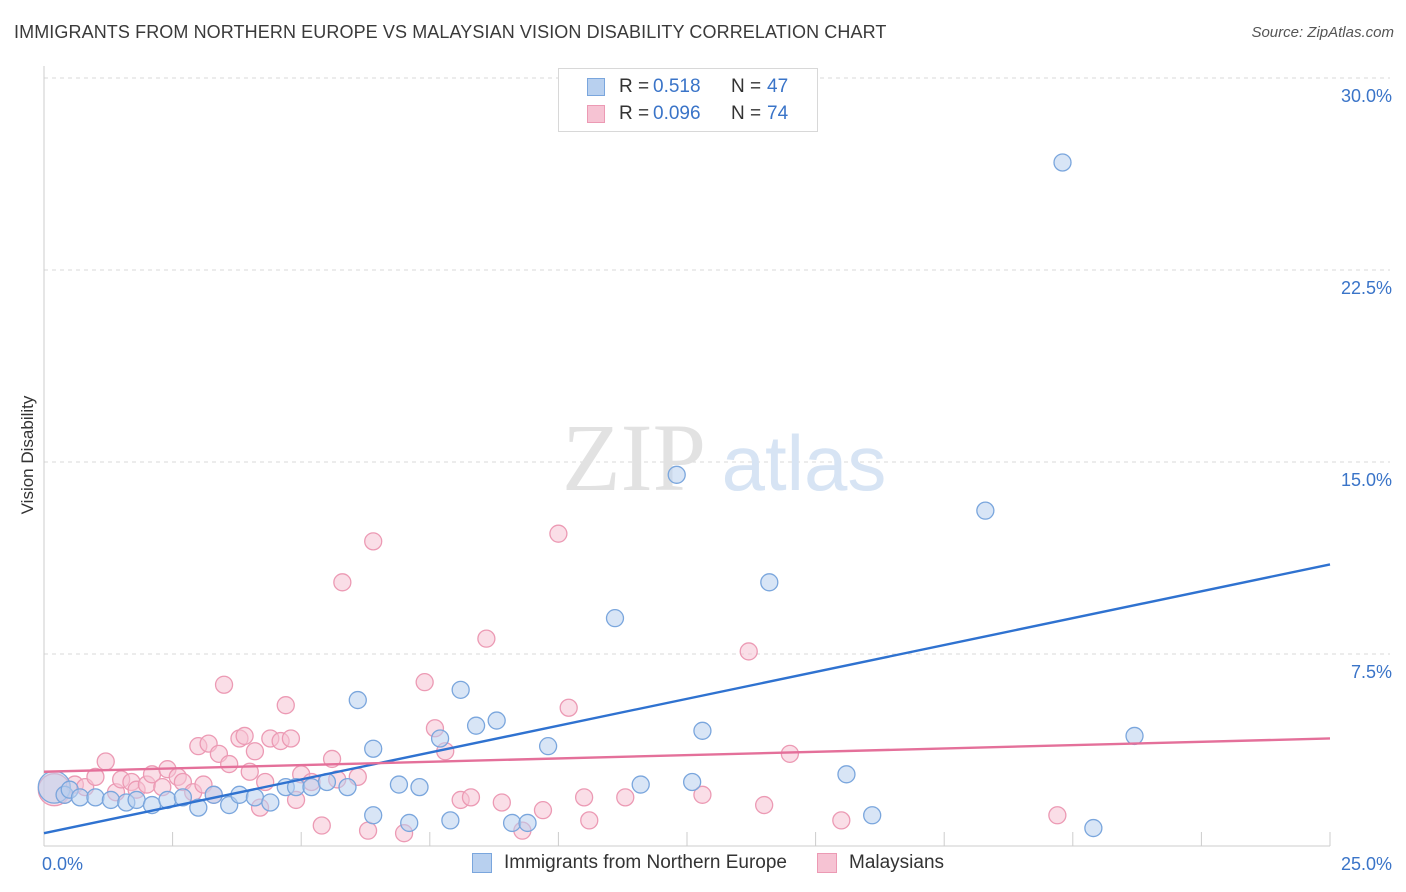 This screenshot has width=1406, height=892. I want to click on n-label: N =, so click(746, 113).